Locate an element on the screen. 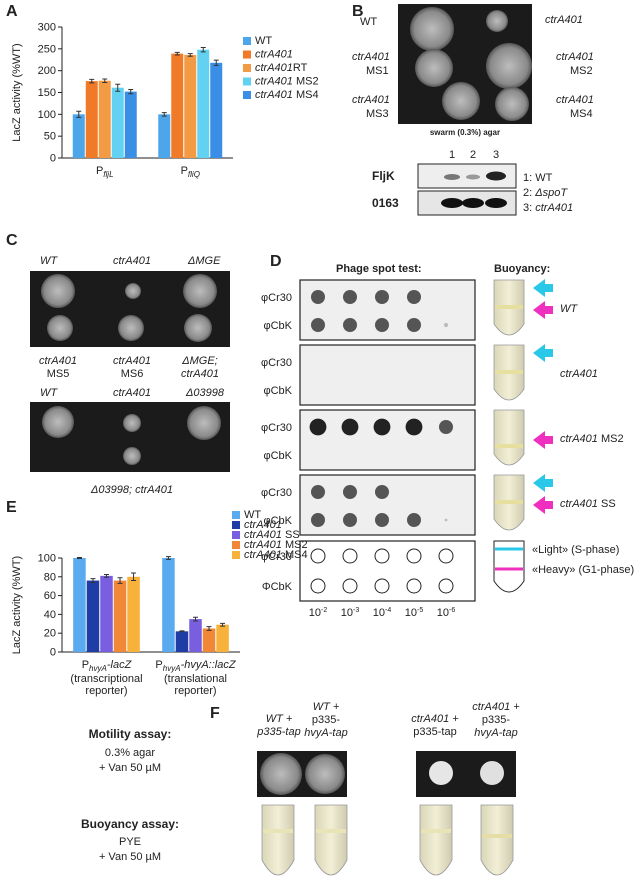  strain-label: ctrA401 SS is located at coordinates (588, 504).